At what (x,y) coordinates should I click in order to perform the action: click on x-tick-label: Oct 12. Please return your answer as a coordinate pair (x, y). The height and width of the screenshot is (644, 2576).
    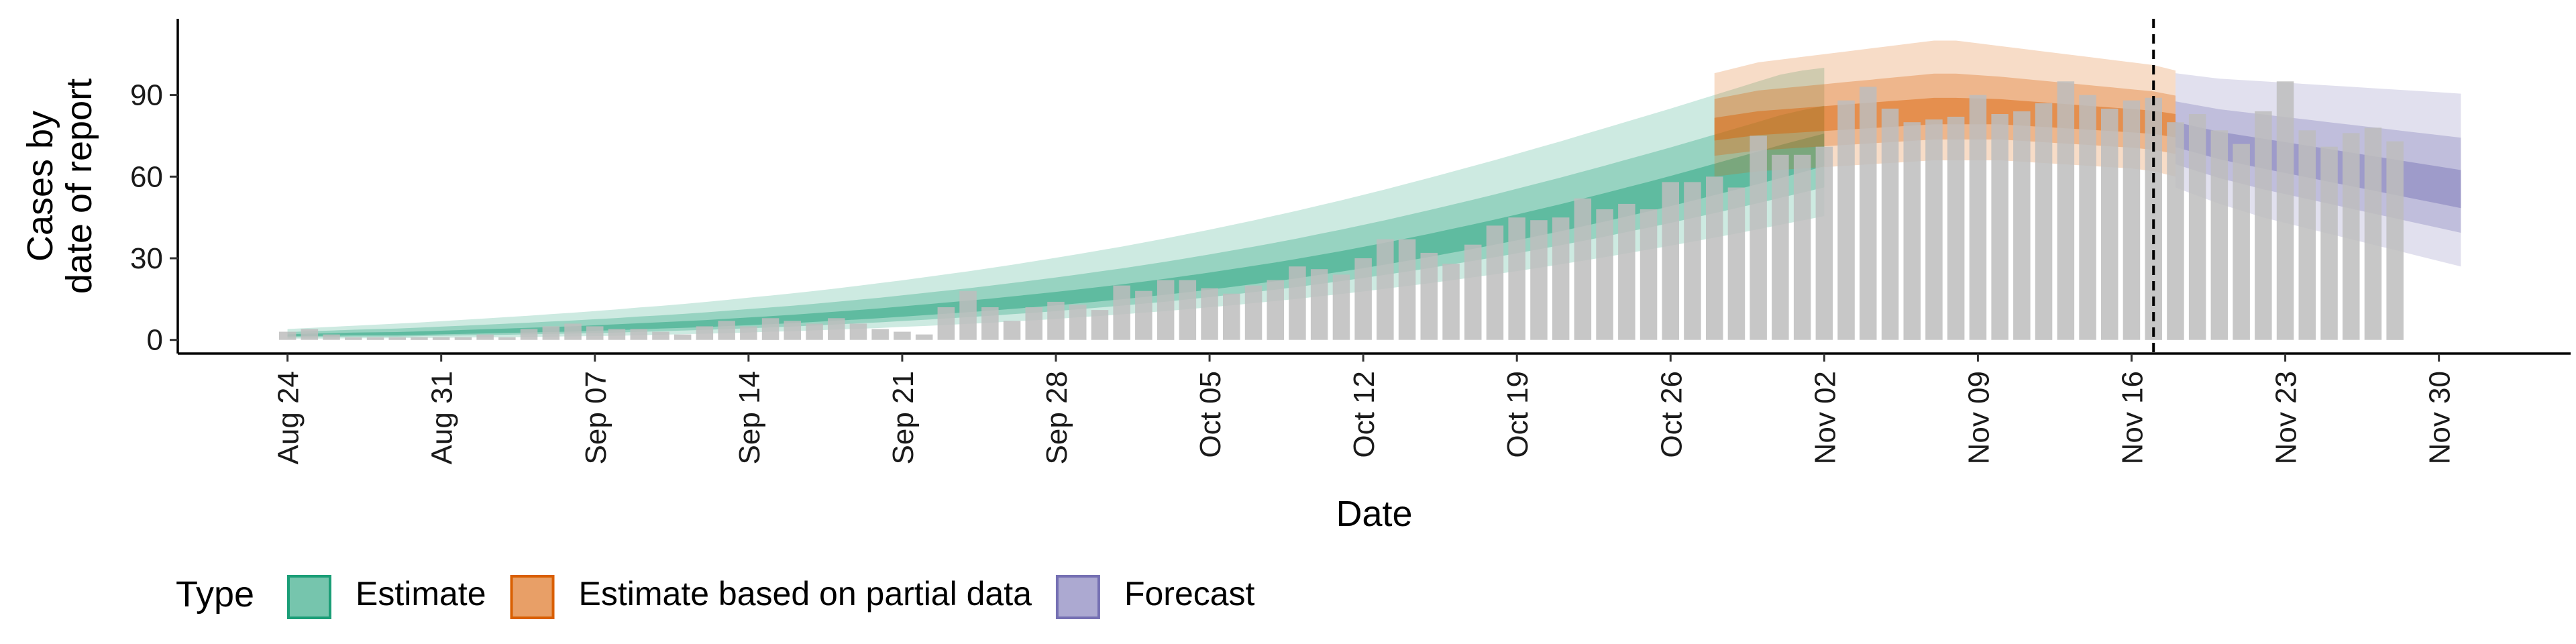
    Looking at the image, I should click on (1364, 414).